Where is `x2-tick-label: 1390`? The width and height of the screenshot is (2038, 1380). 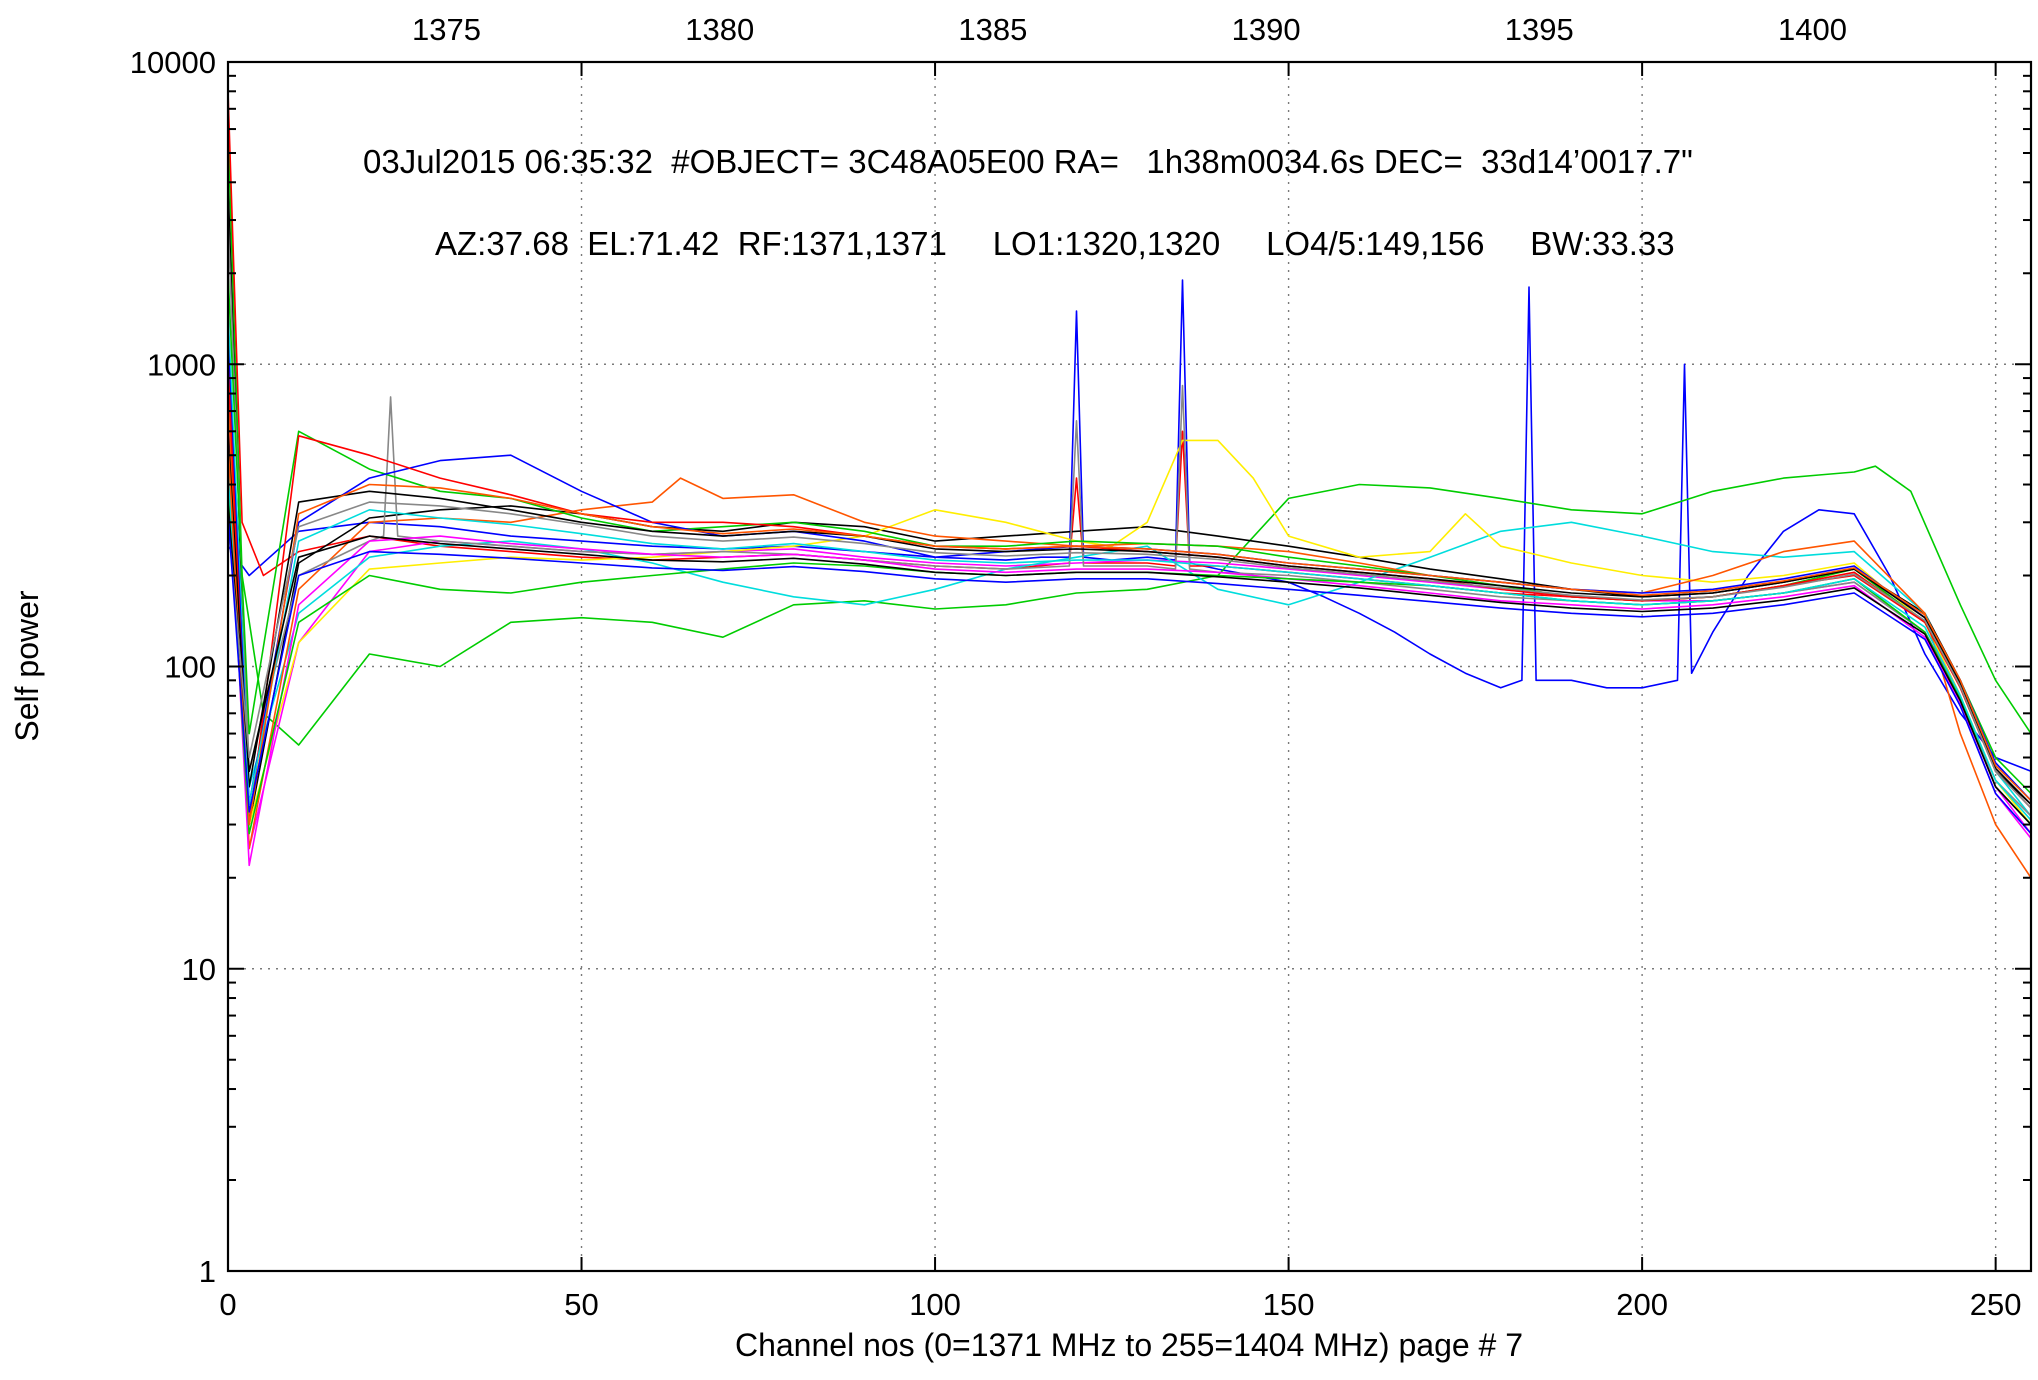
x2-tick-label: 1390 is located at coordinates (1266, 29).